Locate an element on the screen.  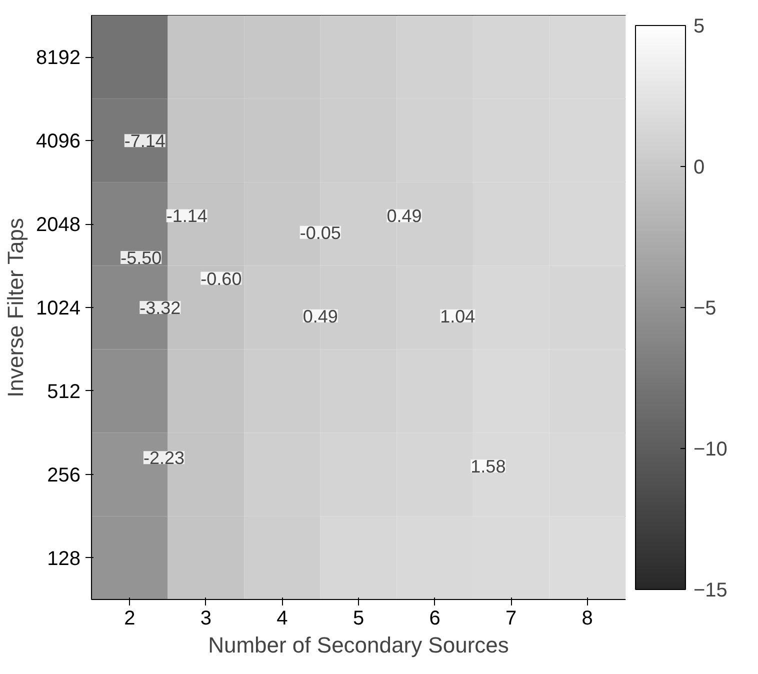
color-bar-label: −15 is located at coordinates (711, 591).